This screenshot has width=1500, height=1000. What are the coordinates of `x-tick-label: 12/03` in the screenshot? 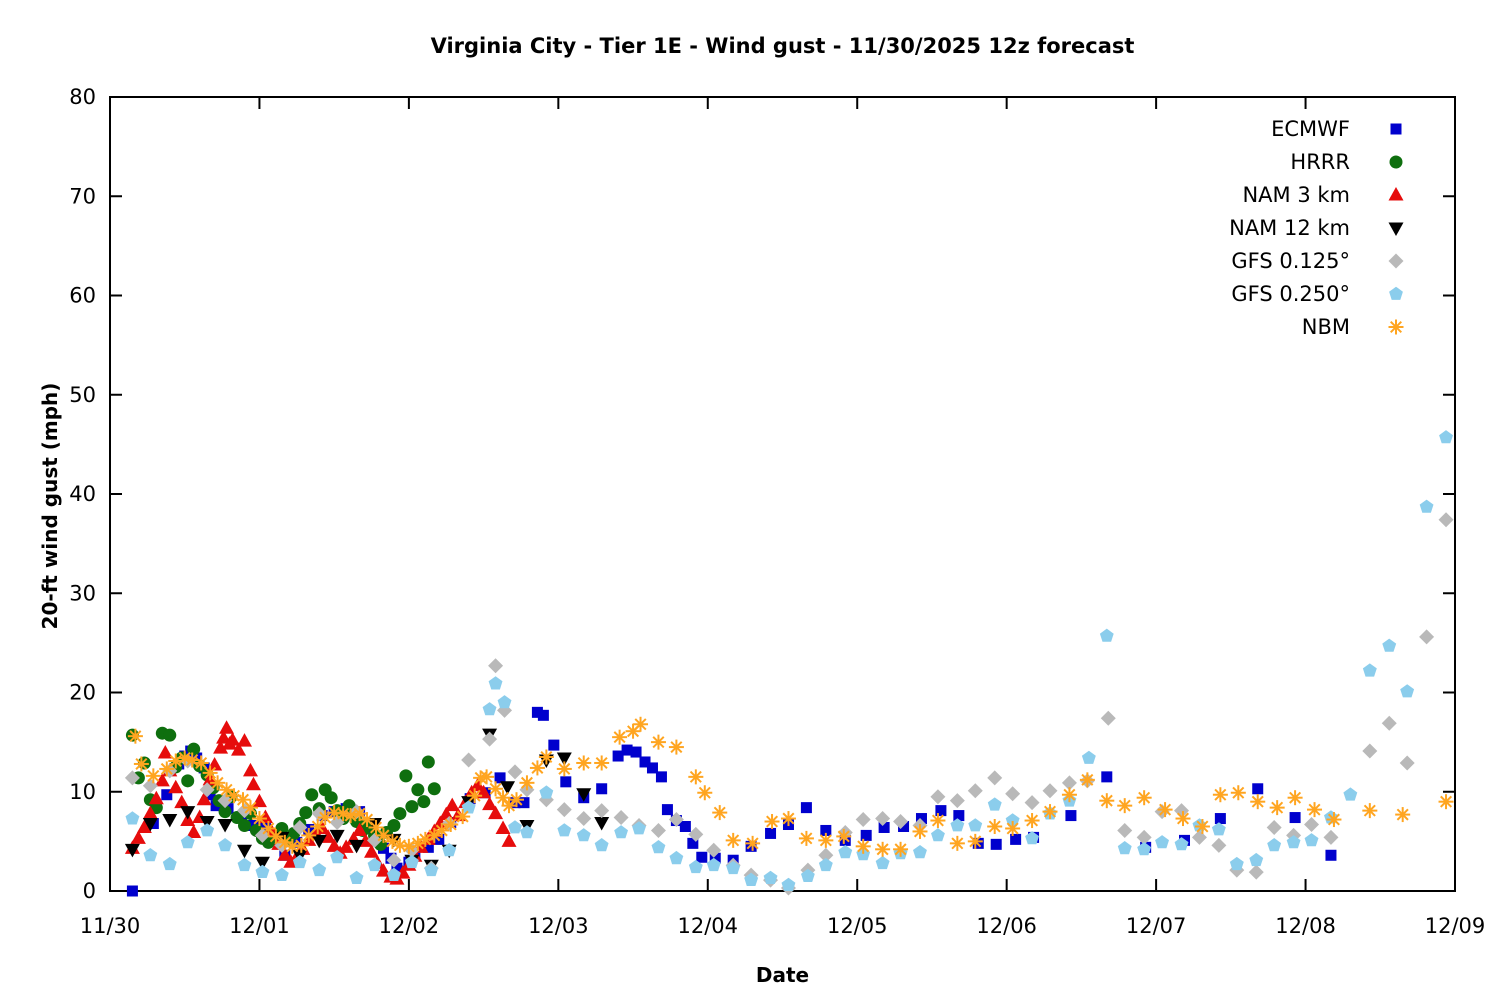 It's located at (558, 926).